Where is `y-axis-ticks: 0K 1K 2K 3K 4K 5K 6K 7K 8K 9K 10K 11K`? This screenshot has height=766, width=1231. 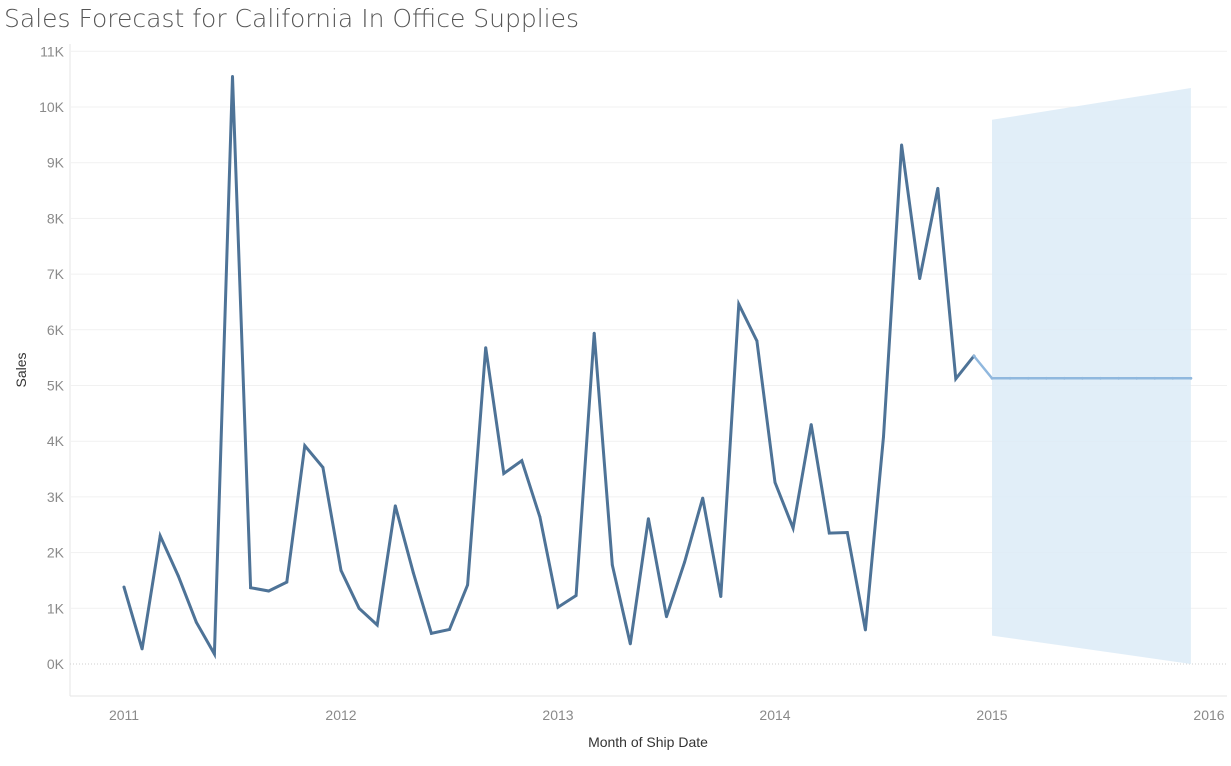 y-axis-ticks: 0K 1K 2K 3K 4K 5K 6K 7K 8K 9K 10K 11K is located at coordinates (52, 357).